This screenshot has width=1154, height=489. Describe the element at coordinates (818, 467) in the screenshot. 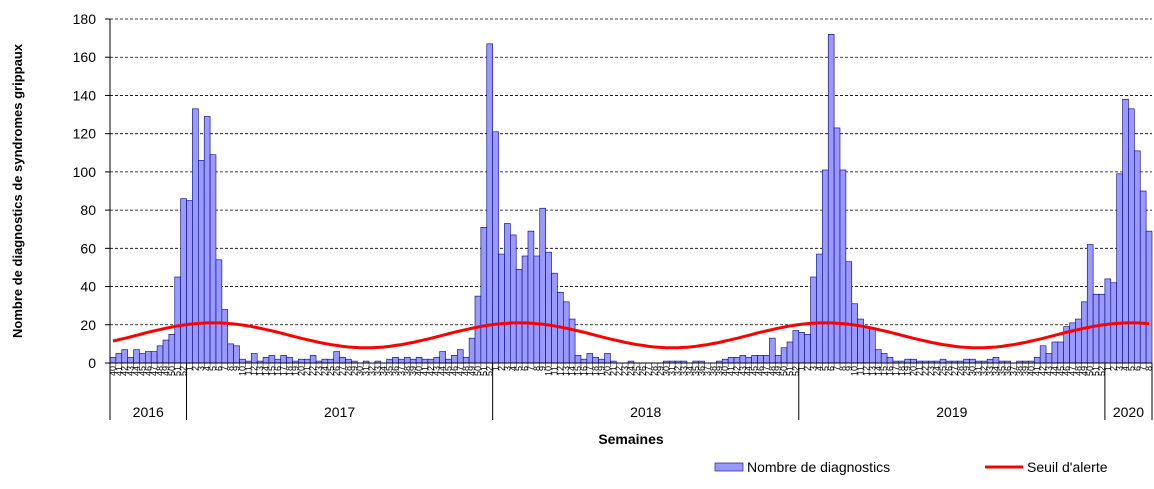

I see `legend-label: Nombre de diagnostics` at that location.